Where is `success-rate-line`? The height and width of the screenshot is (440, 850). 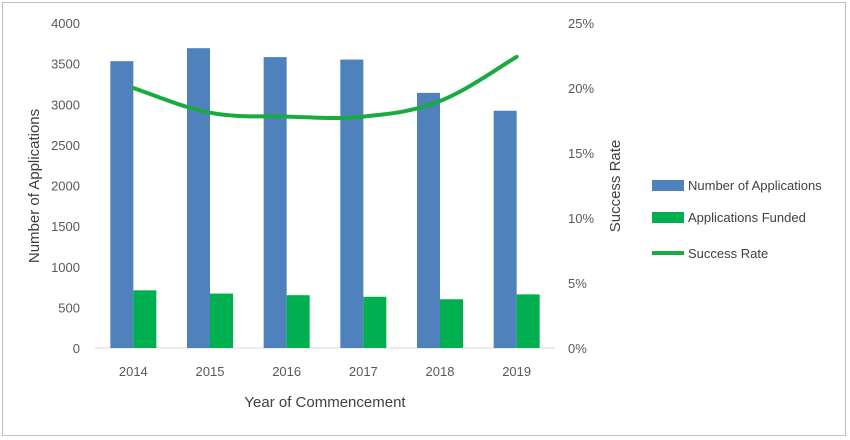
success-rate-line is located at coordinates (325, 87).